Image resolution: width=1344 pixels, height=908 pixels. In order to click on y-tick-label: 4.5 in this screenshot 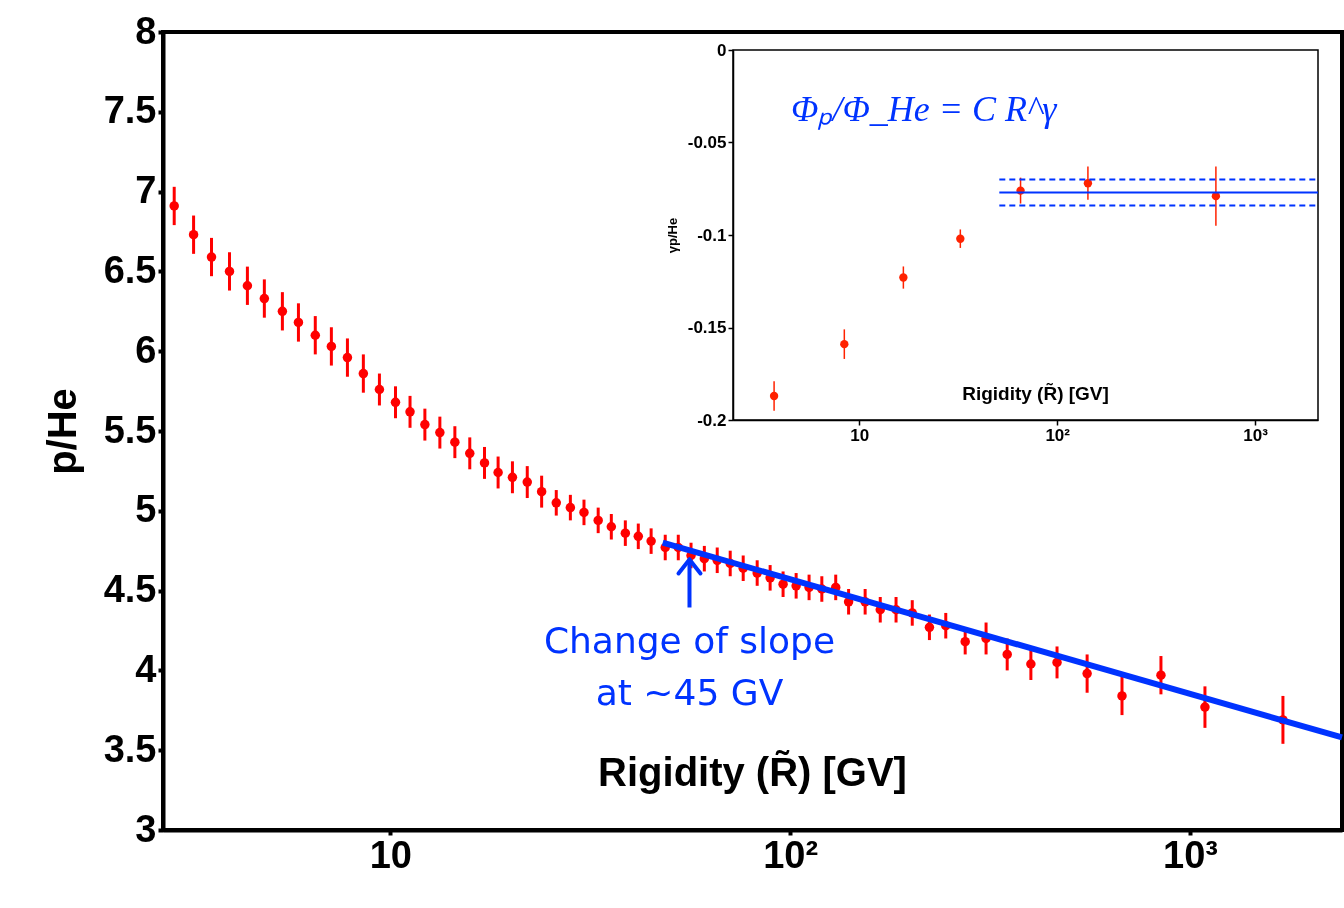, I will do `click(130, 589)`.